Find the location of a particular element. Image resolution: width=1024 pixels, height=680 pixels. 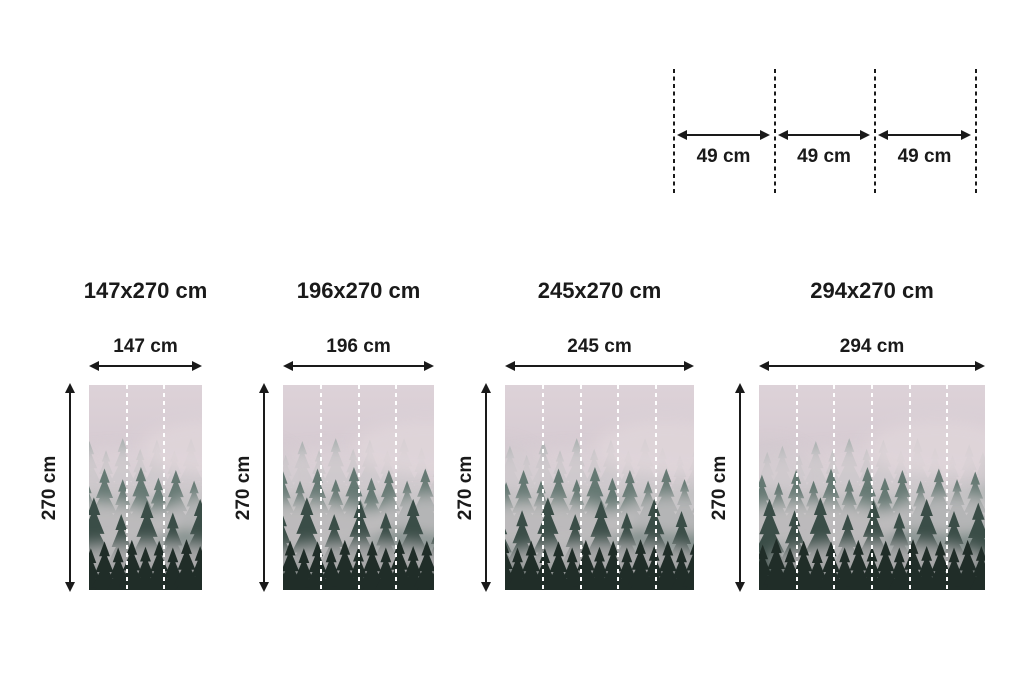

size-option: 196x270 cm 196 cm 270 cm is located at coordinates (333, 434).